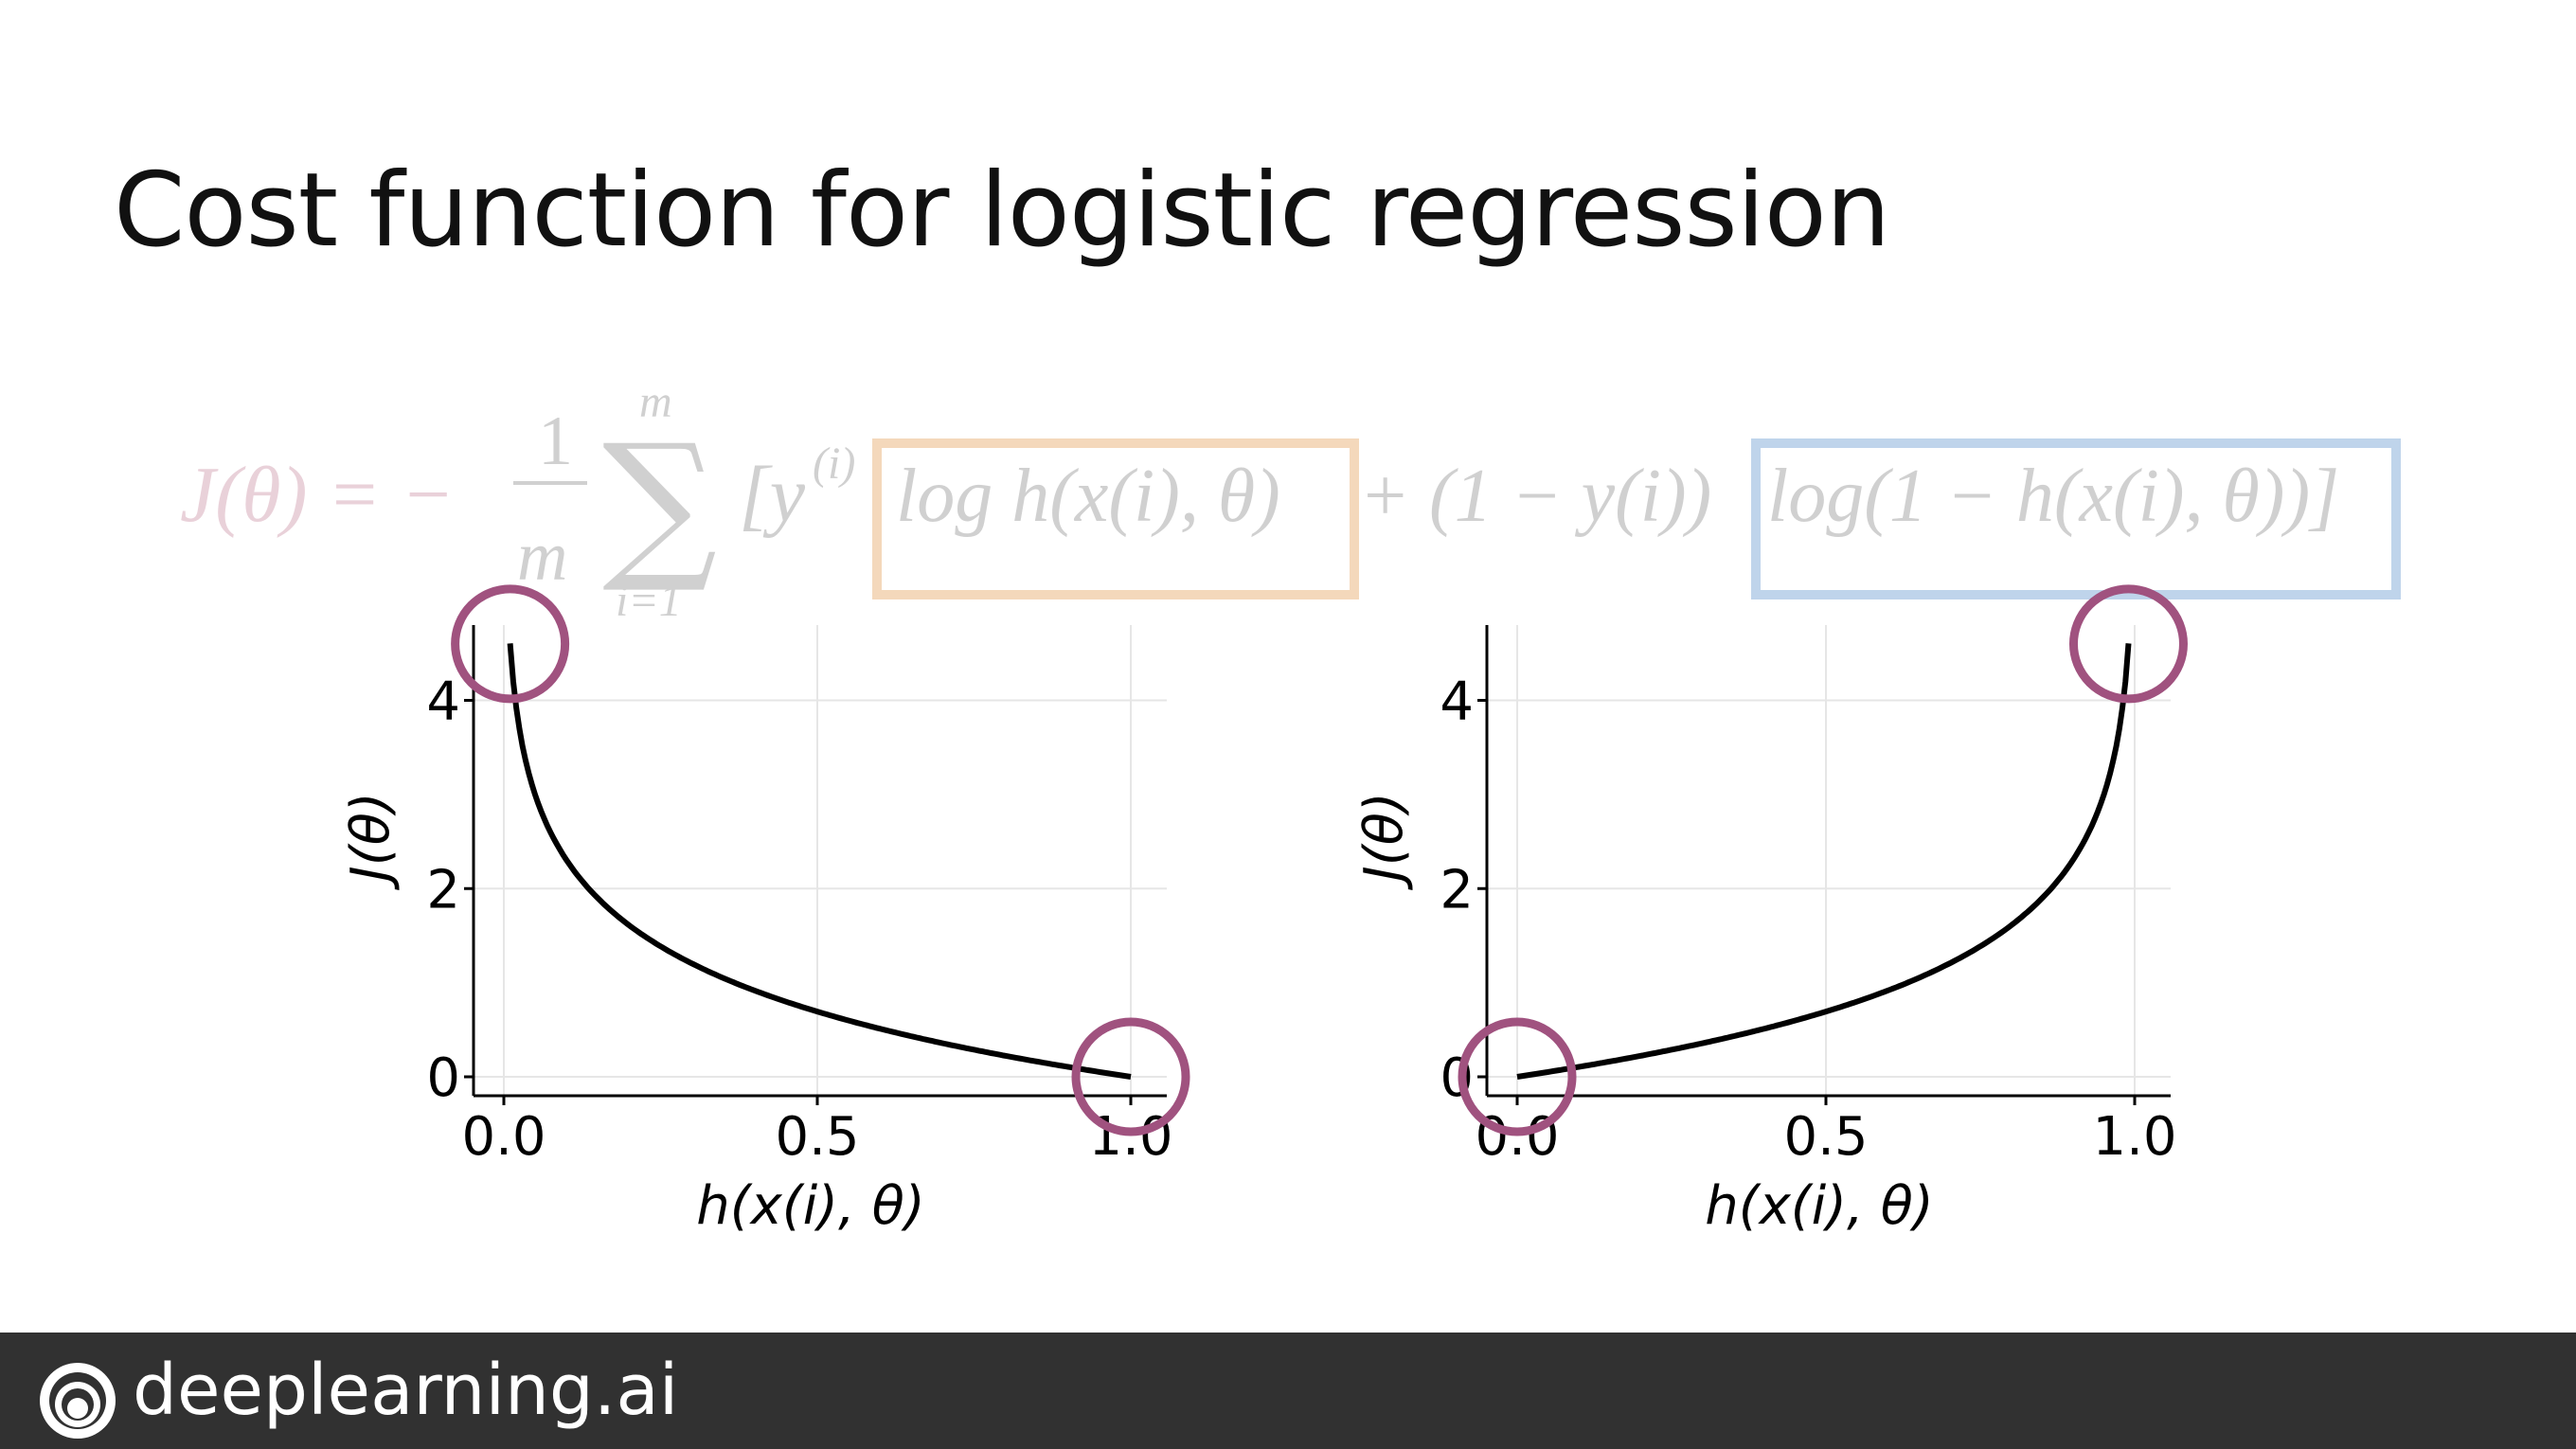 This screenshot has height=1449, width=2576. I want to click on chart2-xtick-label-1: 0.5, so click(1825, 1137).